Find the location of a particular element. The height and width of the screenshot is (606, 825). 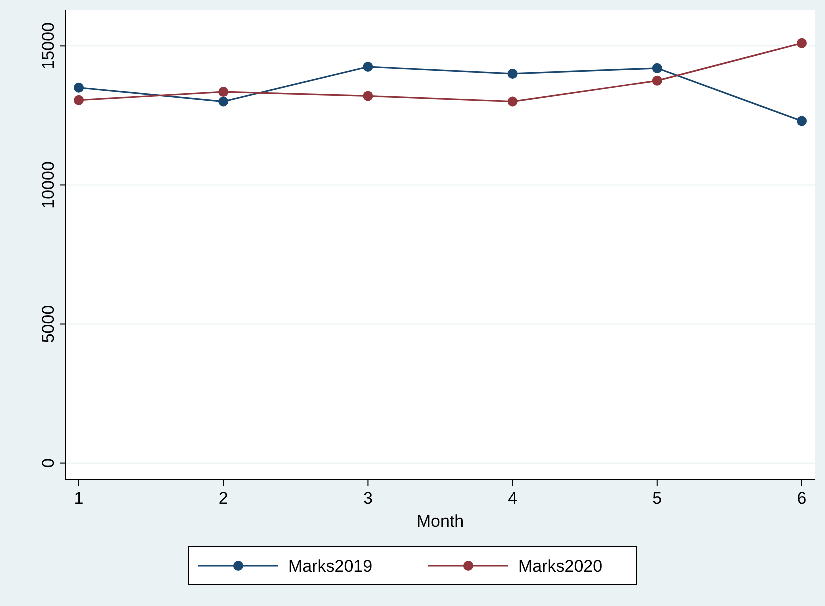

x-tick-label: 2 is located at coordinates (223, 498).